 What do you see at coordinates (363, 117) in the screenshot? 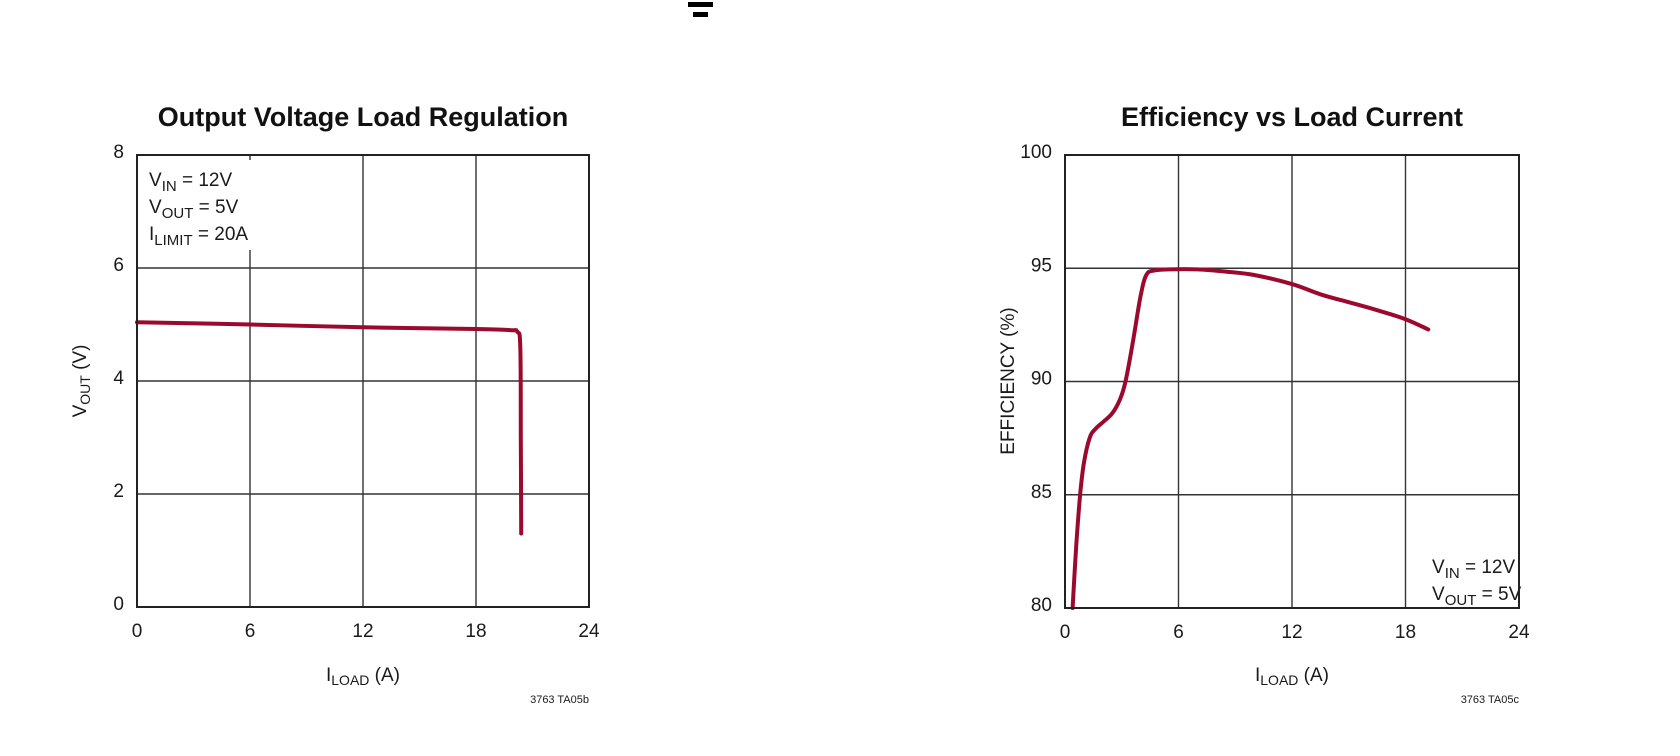
I see `chart-title: Output Voltage Load Regulation` at bounding box center [363, 117].